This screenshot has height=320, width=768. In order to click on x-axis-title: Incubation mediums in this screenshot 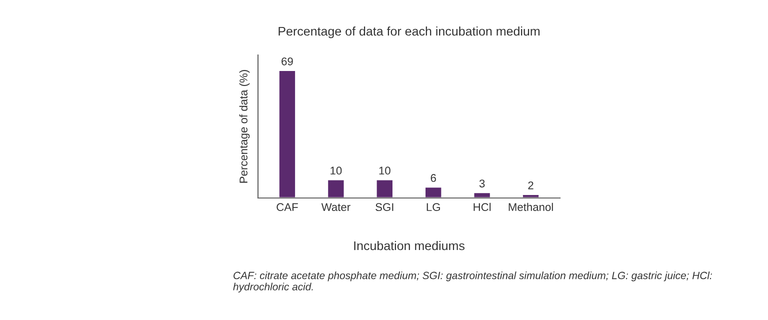, I will do `click(409, 245)`.